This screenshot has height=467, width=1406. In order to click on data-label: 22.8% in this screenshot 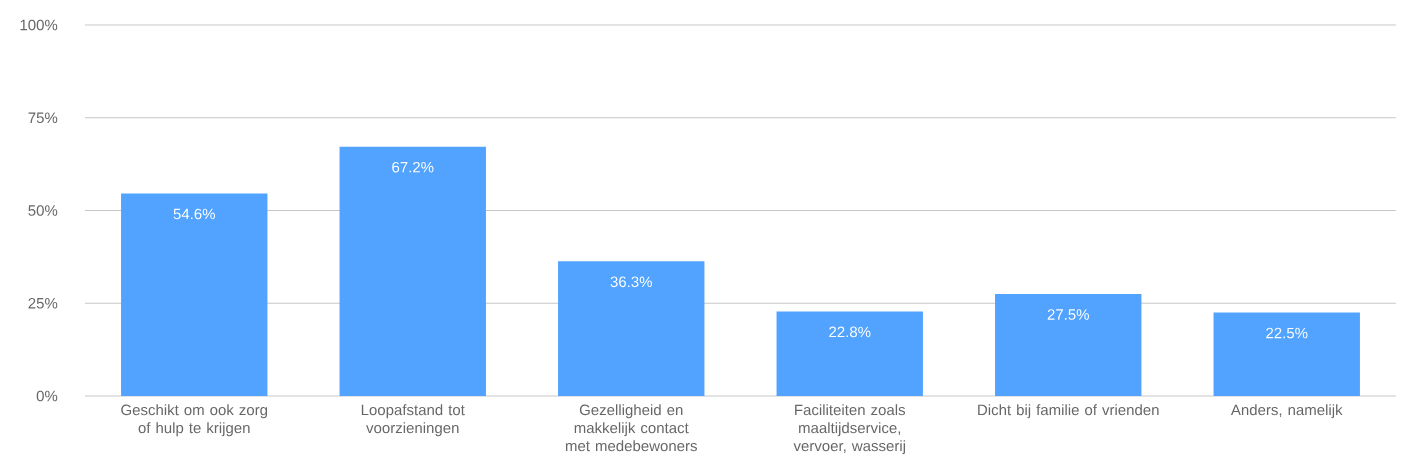, I will do `click(850, 332)`.